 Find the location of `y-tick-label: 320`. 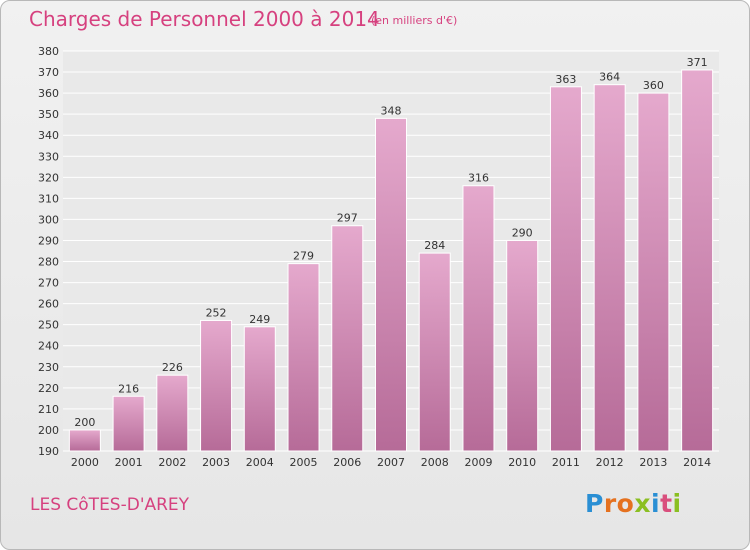

y-tick-label: 320 is located at coordinates (48, 177).